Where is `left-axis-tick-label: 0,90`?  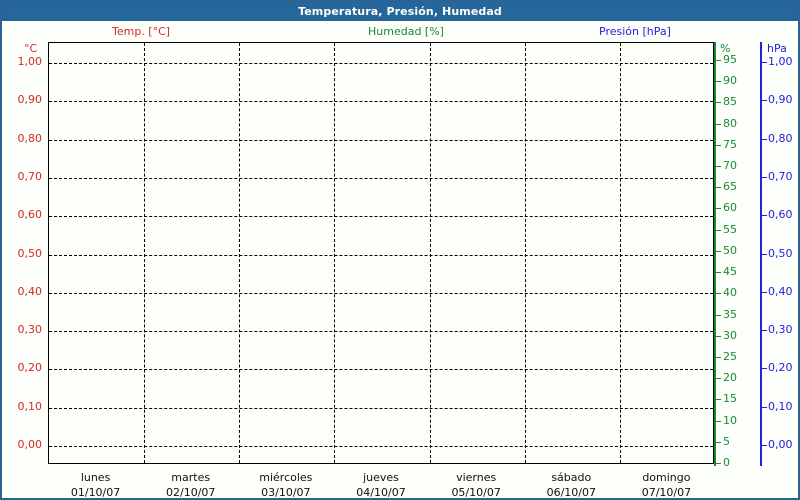 left-axis-tick-label: 0,90 is located at coordinates (30, 100).